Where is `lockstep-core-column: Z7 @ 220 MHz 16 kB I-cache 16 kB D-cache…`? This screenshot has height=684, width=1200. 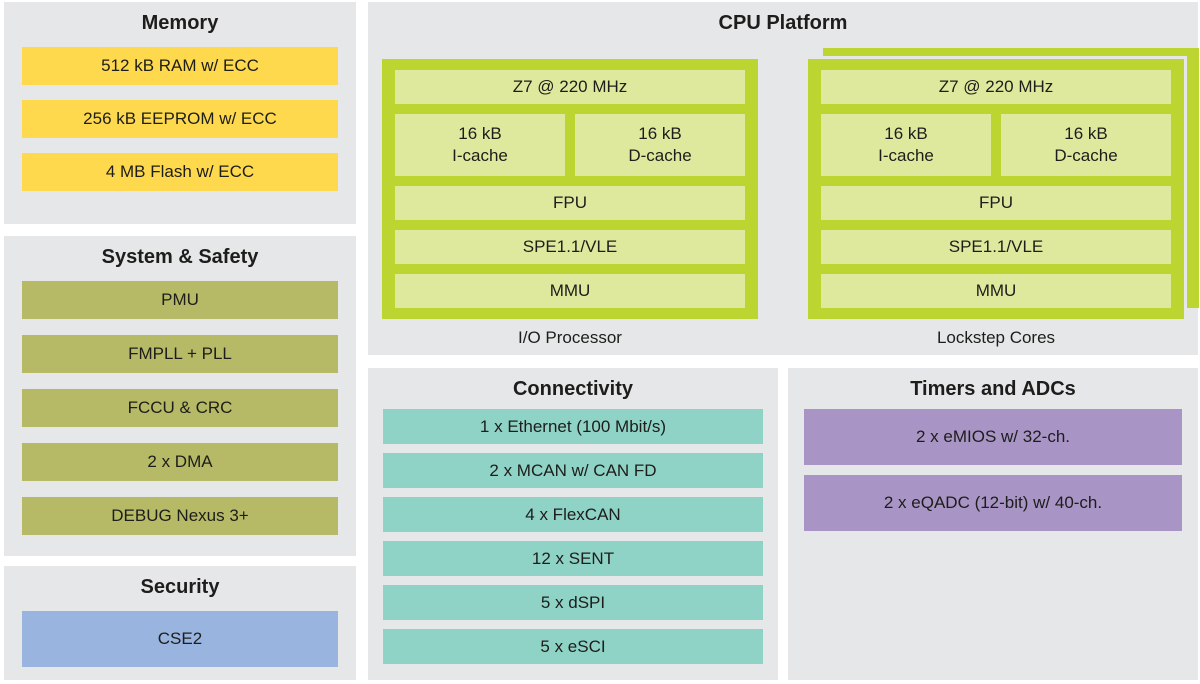
lockstep-core-column: Z7 @ 220 MHz 16 kB I-cache 16 kB D-cache… is located at coordinates (996, 203).